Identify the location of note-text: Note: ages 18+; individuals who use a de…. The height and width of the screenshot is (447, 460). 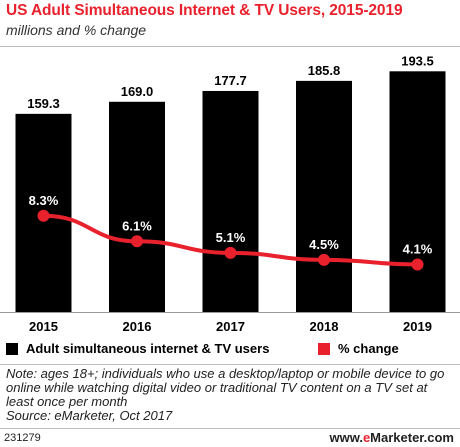
(225, 387).